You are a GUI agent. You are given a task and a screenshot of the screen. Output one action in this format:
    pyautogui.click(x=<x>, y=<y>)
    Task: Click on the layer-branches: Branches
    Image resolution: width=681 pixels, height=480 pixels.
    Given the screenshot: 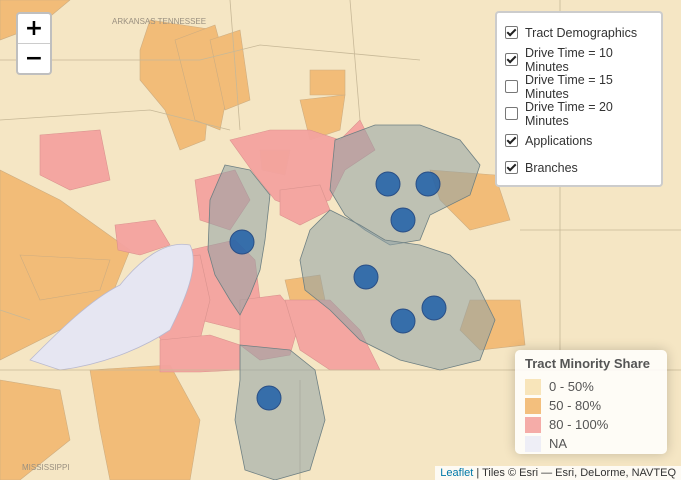 What is the action you would take?
    pyautogui.click(x=581, y=167)
    